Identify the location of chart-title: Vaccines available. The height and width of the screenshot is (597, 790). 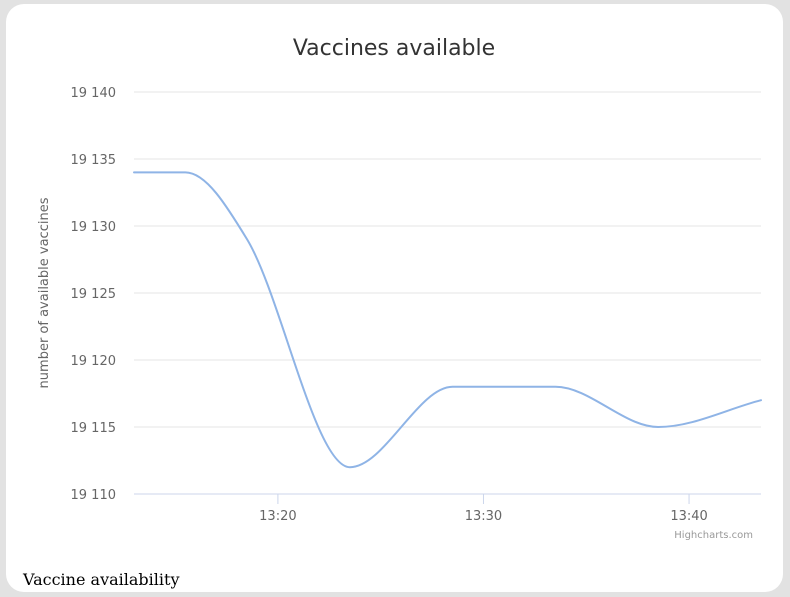
(394, 48).